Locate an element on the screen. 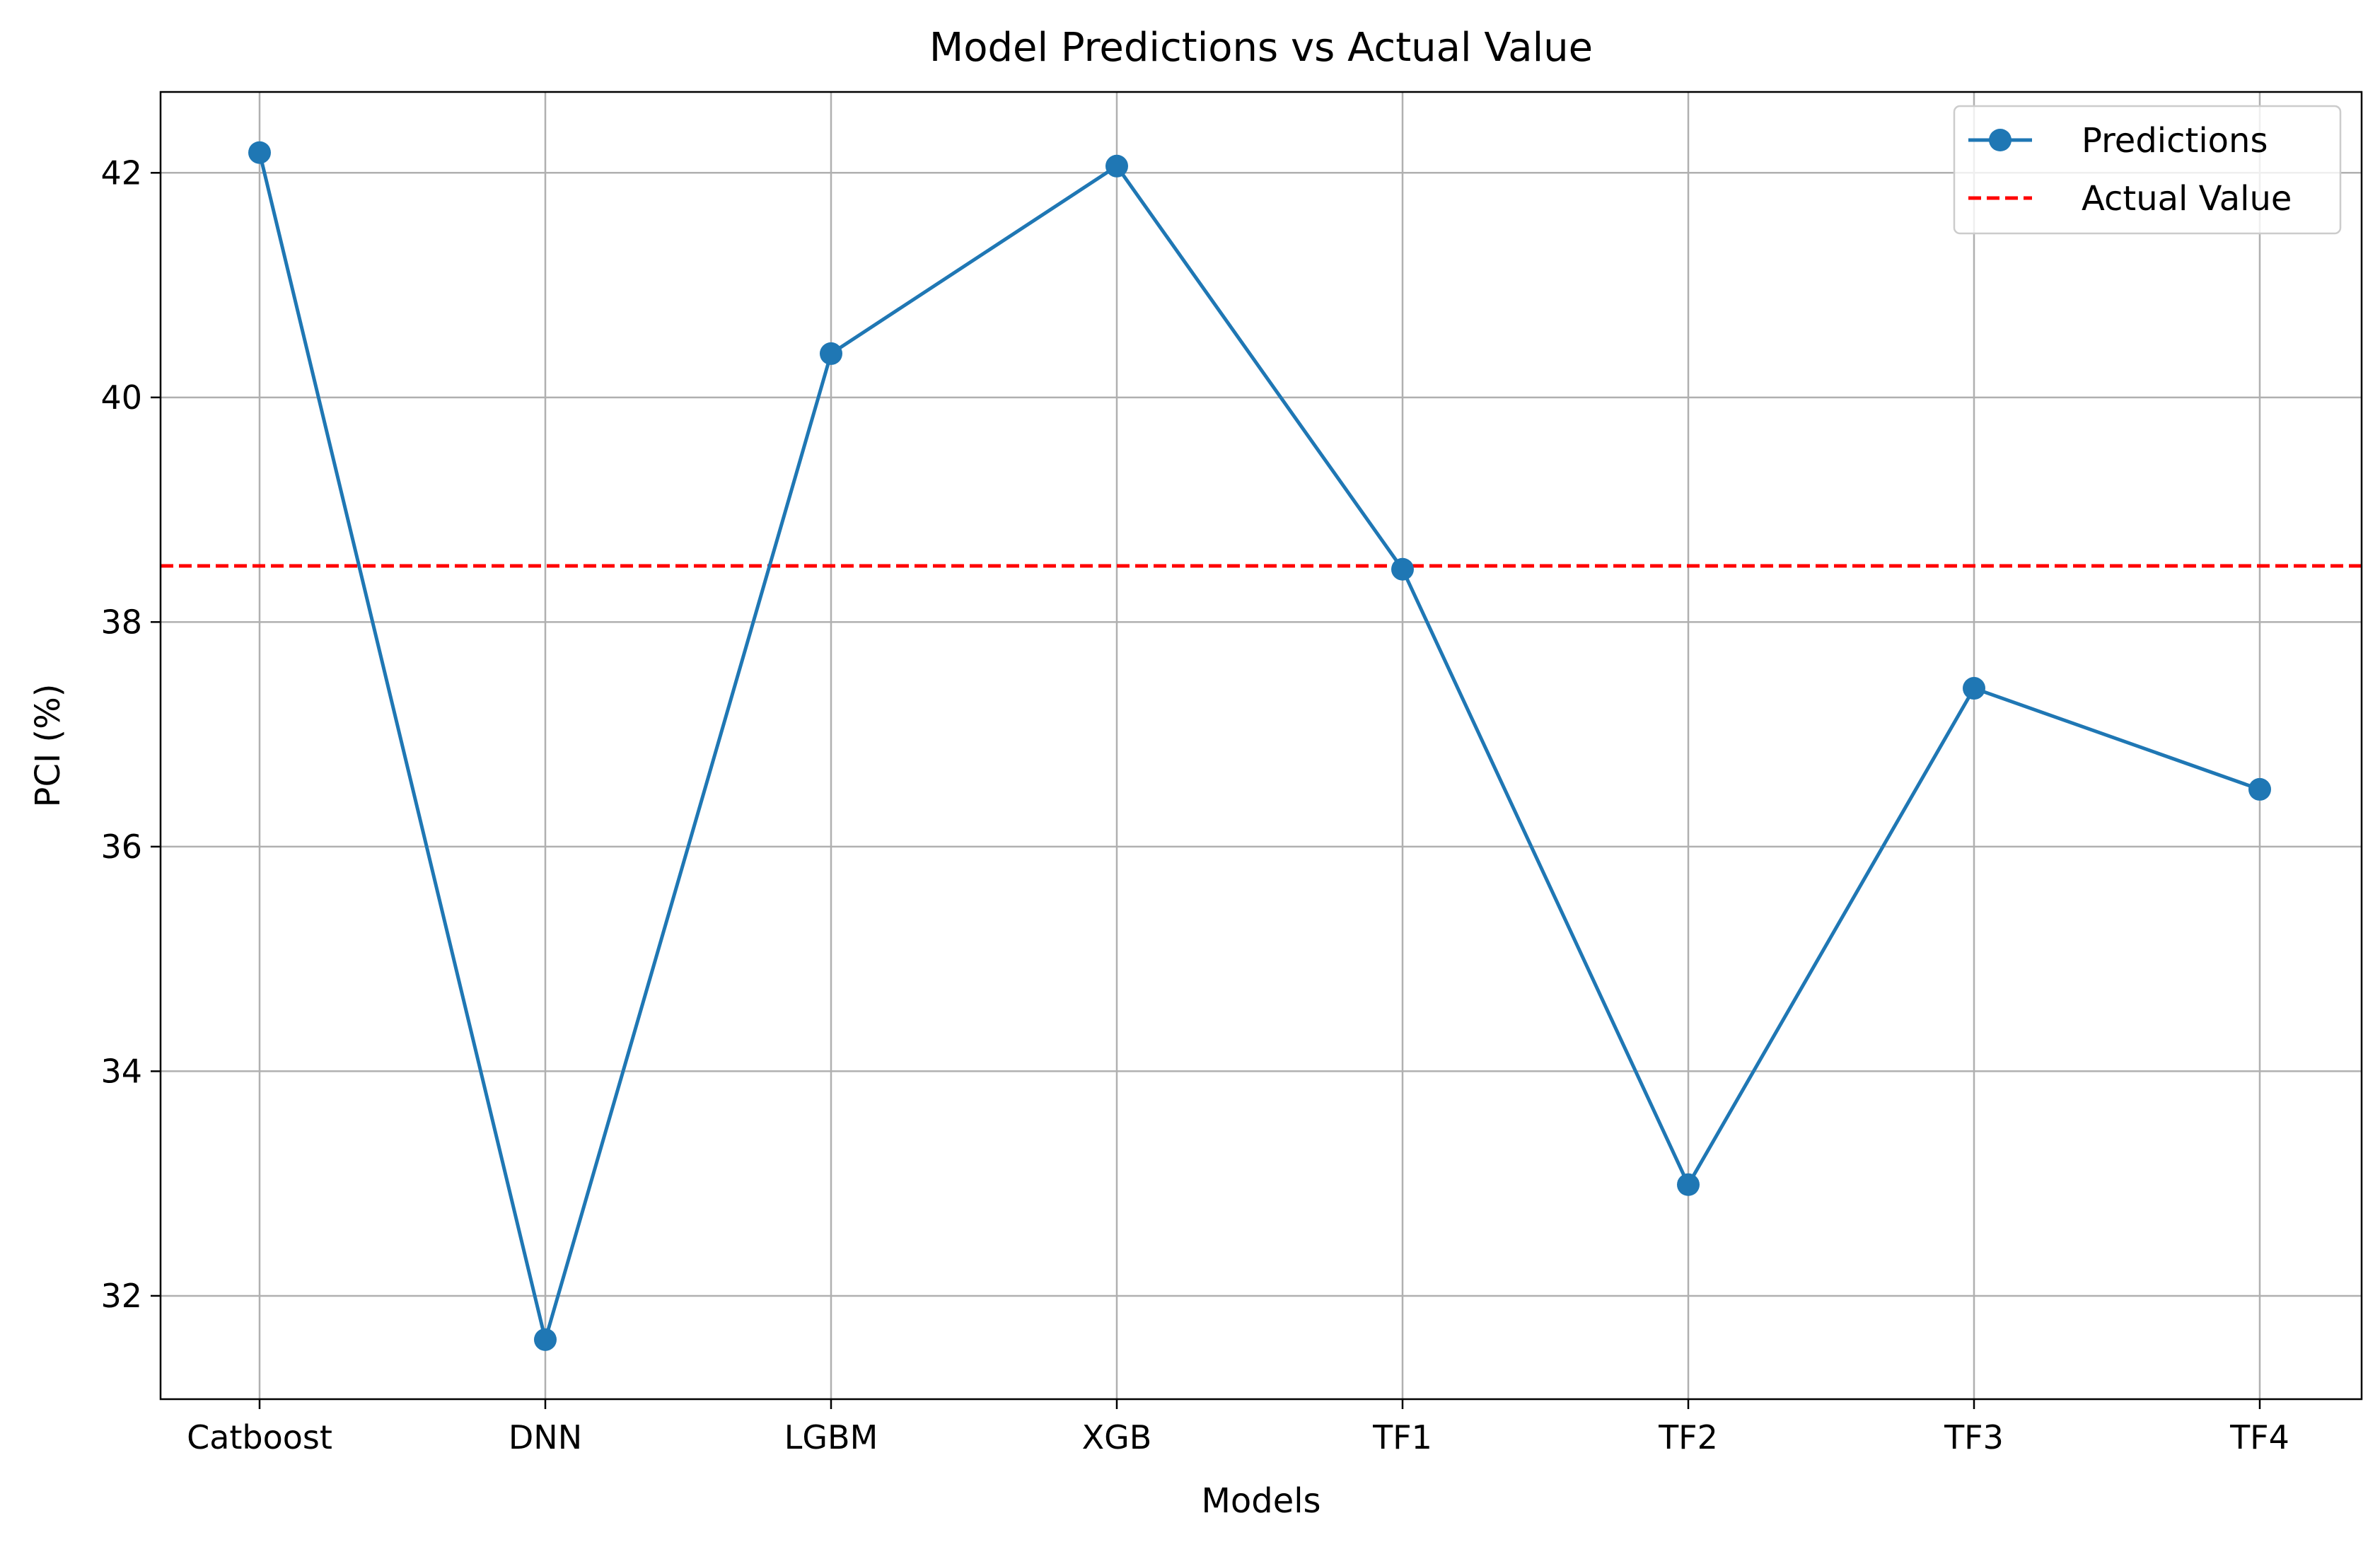 This screenshot has height=1547, width=2380. data-point-xgb is located at coordinates (1116, 166).